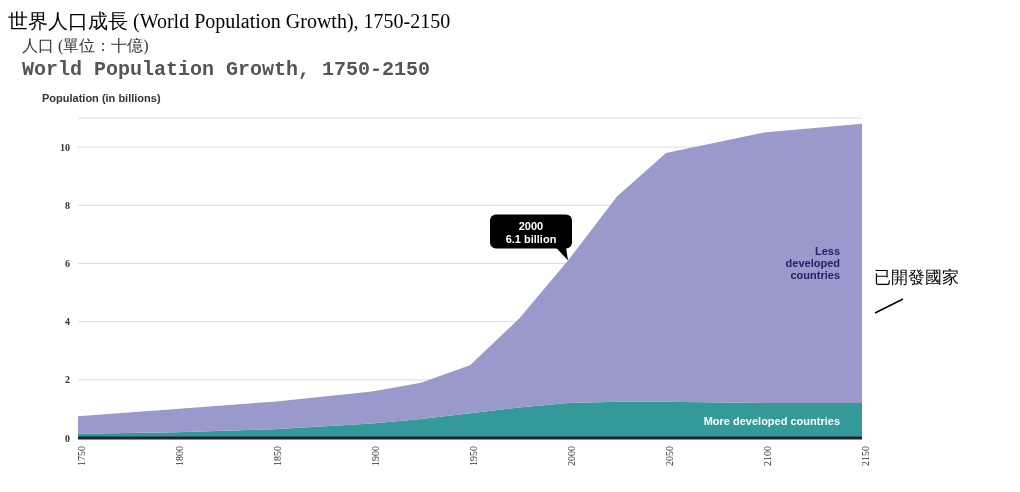 The height and width of the screenshot is (492, 1020). I want to click on x-tick-label: 1750, so click(82, 456).